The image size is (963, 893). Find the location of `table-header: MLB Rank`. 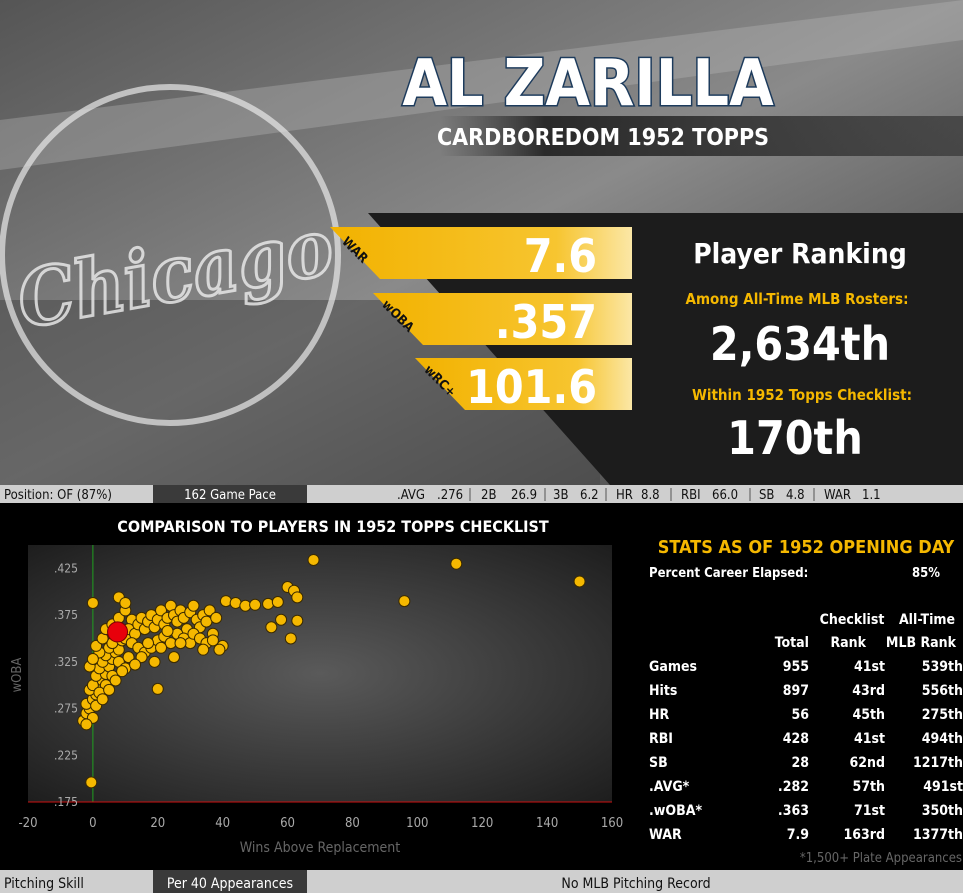

table-header: MLB Rank is located at coordinates (921, 643).